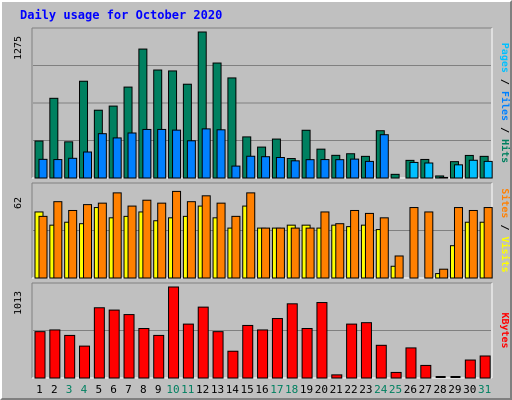 This screenshot has width=512, height=400. What do you see at coordinates (395, 176) in the screenshot?
I see `bar-hits` at bounding box center [395, 176].